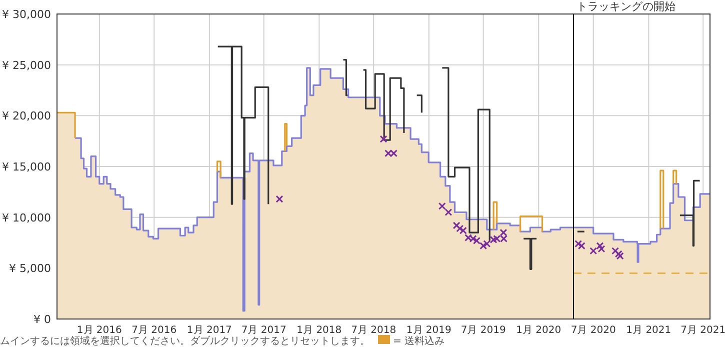 The width and height of the screenshot is (725, 347). What do you see at coordinates (702, 330) in the screenshot?
I see `x-tick-label: 7月 2021` at bounding box center [702, 330].